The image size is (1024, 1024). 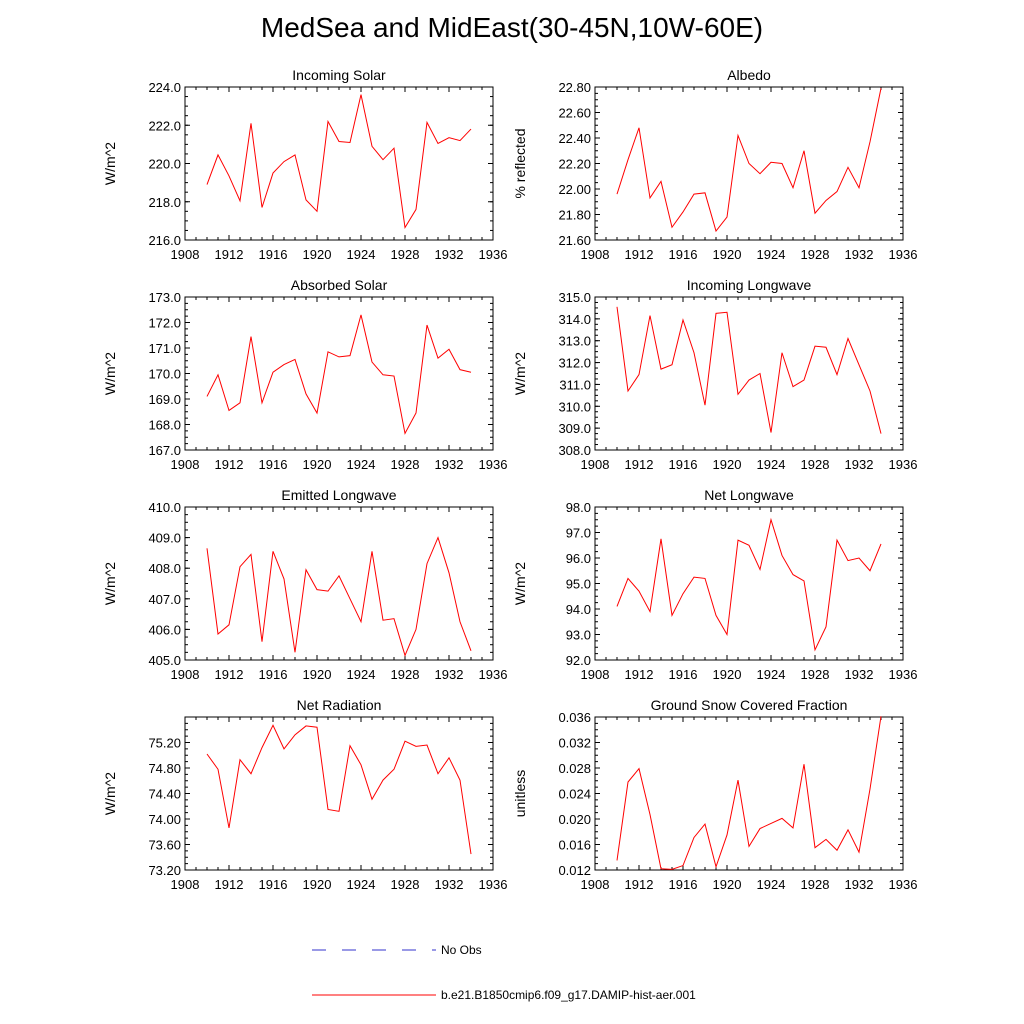 What do you see at coordinates (164, 794) in the screenshot?
I see `y-tick-label: 74.40` at bounding box center [164, 794].